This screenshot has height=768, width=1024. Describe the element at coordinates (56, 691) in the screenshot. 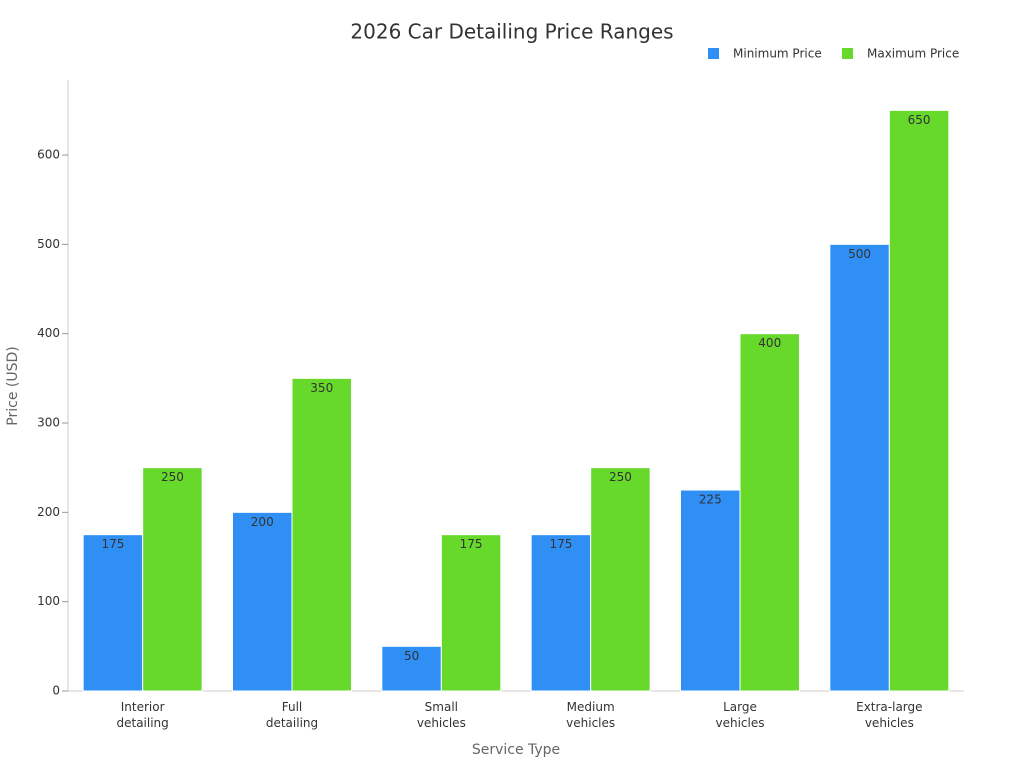

I see `y-tick-label: 0` at that location.